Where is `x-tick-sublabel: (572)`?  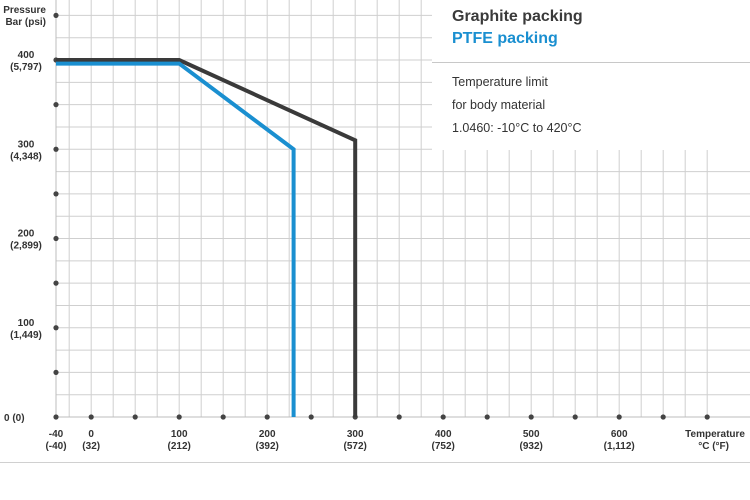 x-tick-sublabel: (572) is located at coordinates (355, 446).